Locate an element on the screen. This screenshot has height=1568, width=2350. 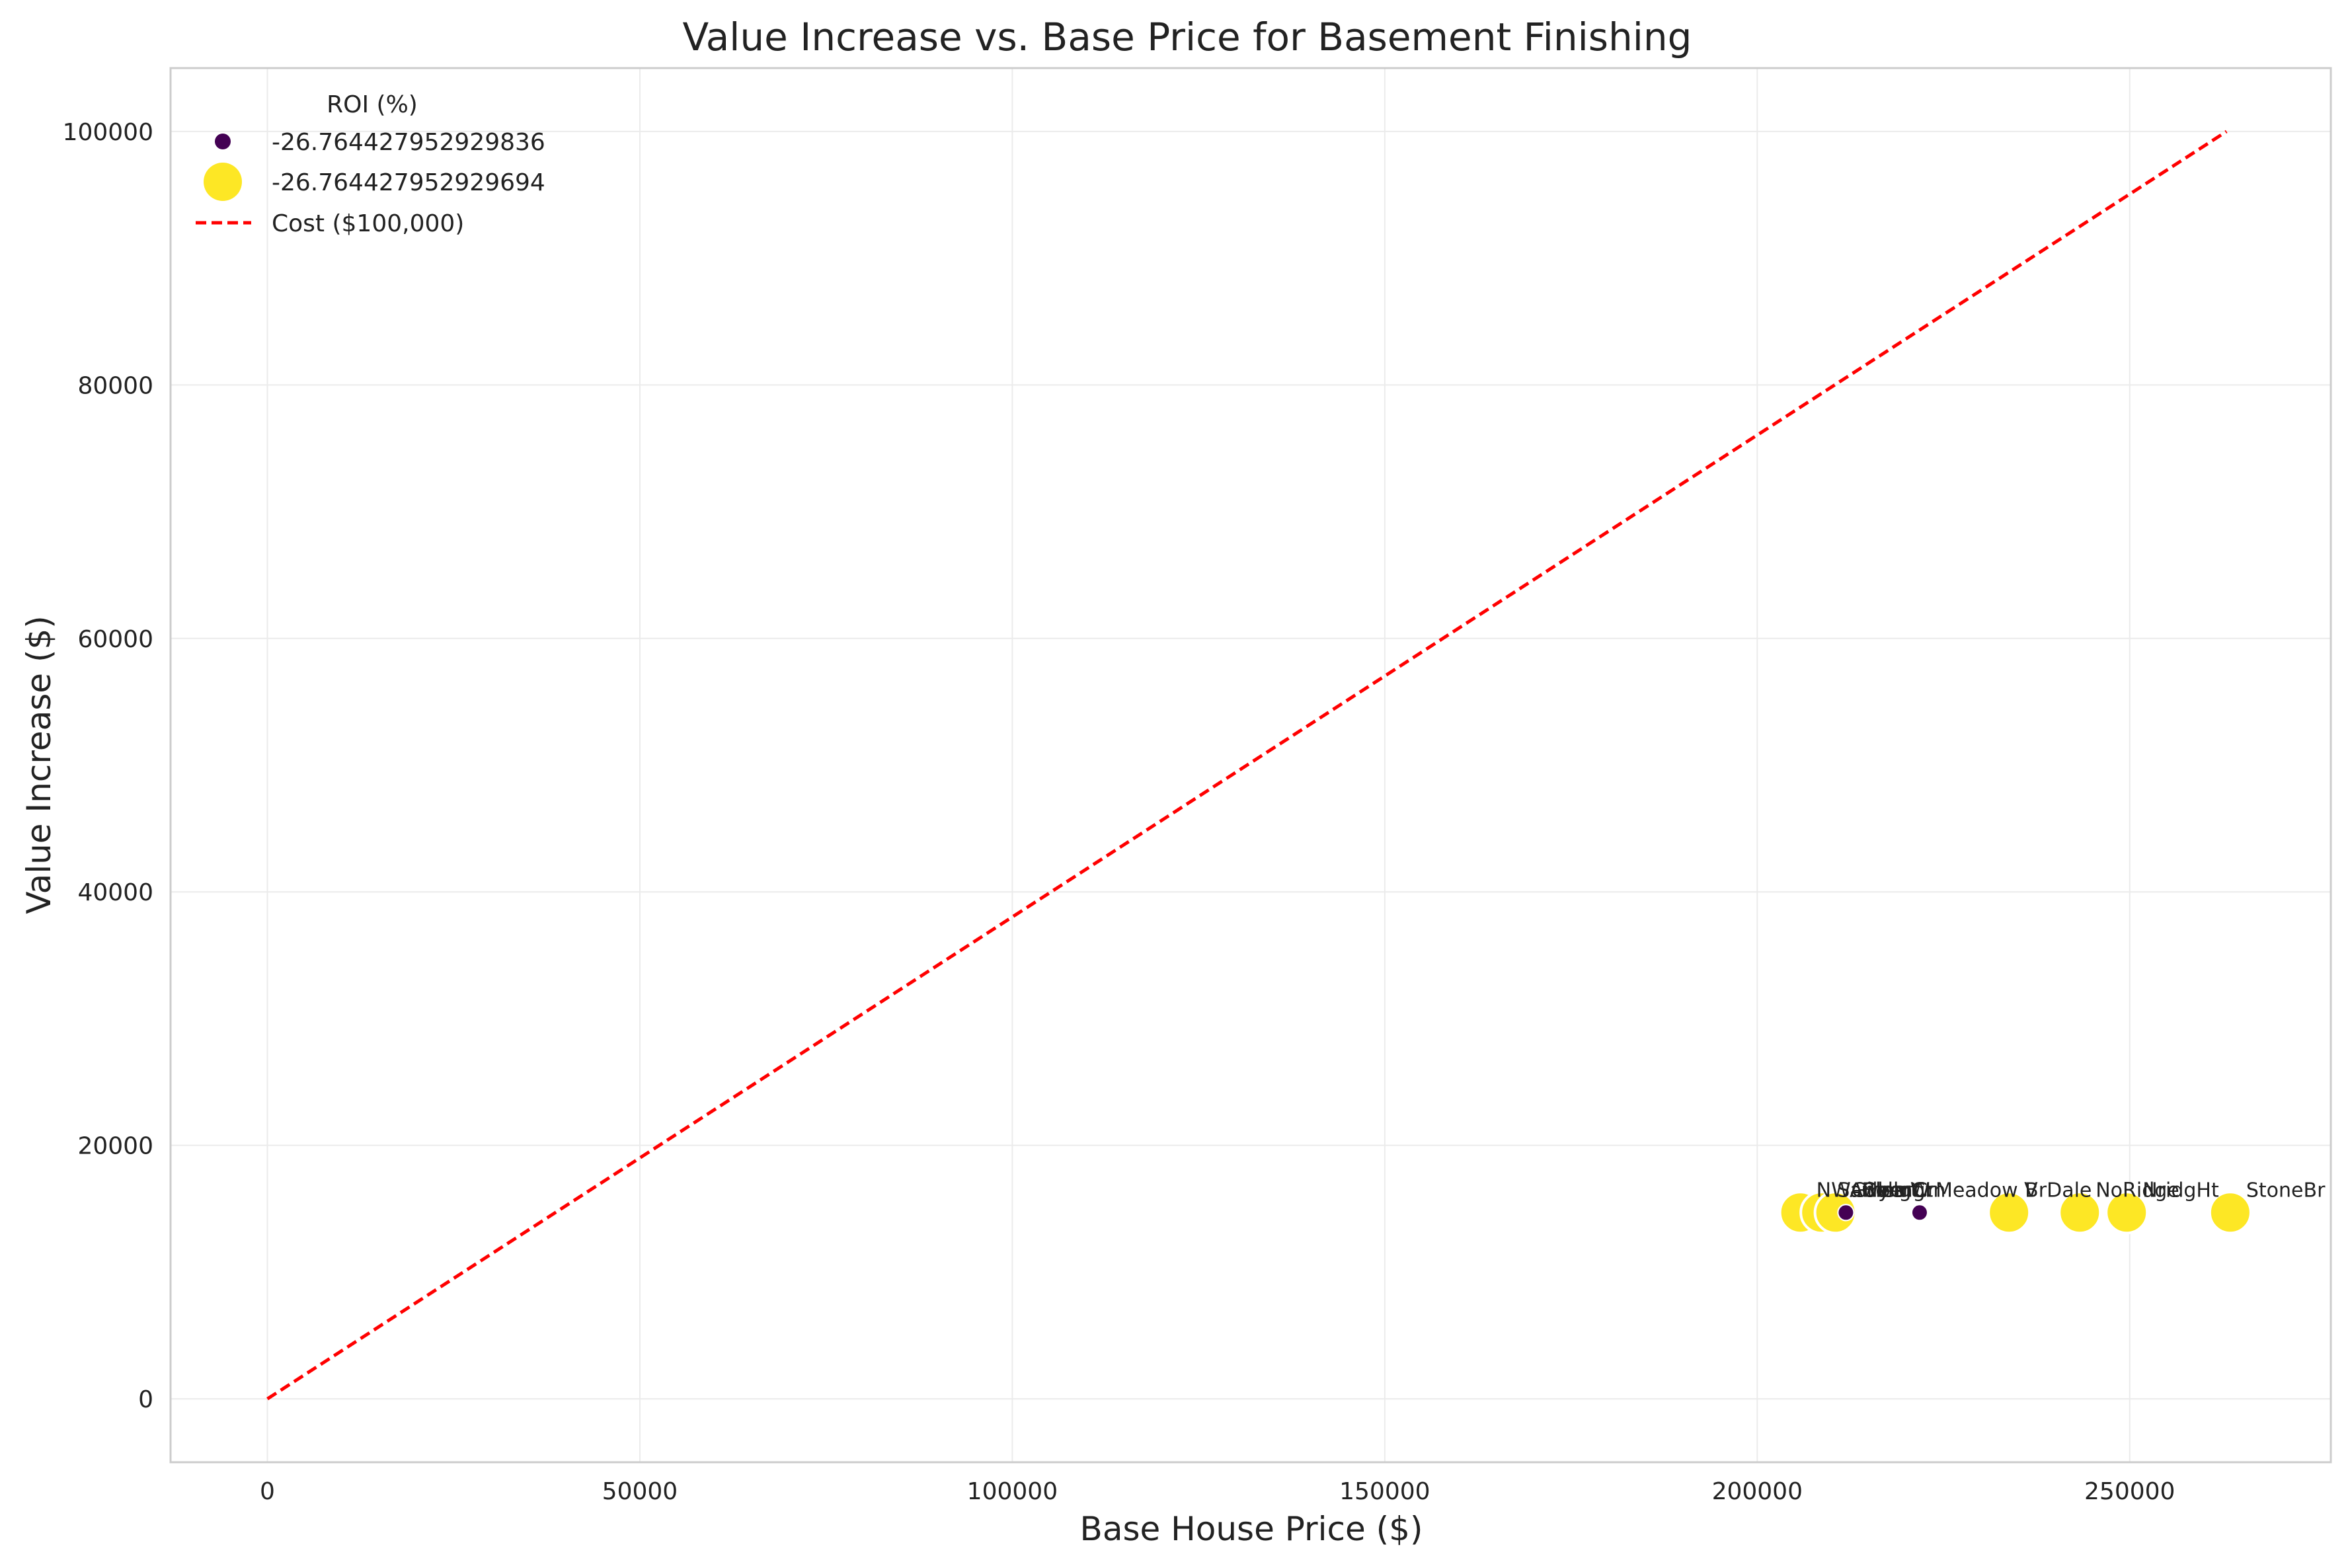
x-tick-label: 0 is located at coordinates (267, 1491).